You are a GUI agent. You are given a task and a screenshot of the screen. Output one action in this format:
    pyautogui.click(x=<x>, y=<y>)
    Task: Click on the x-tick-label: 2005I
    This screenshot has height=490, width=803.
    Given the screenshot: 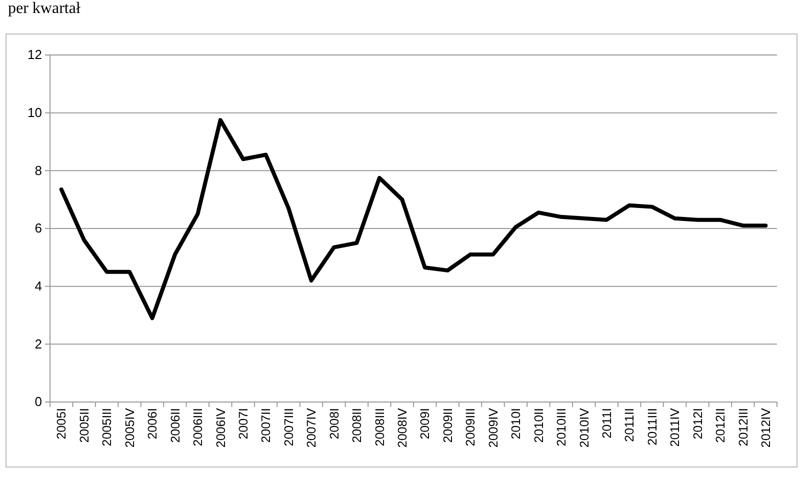 What is the action you would take?
    pyautogui.click(x=61, y=424)
    